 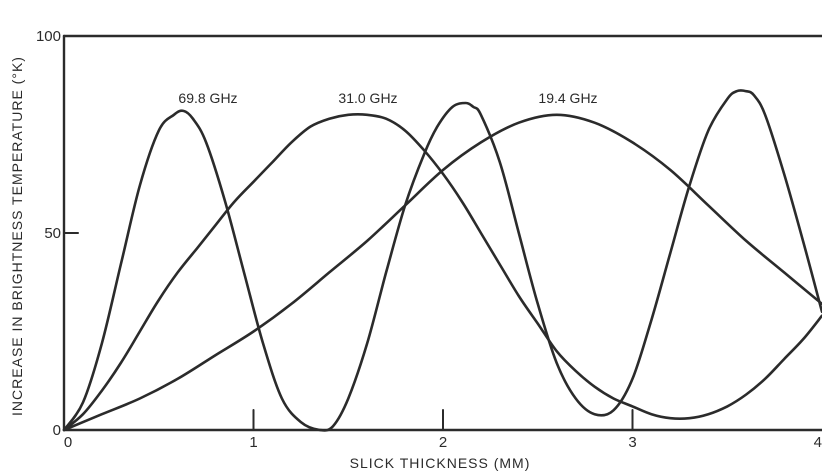 I want to click on x-tick-label: 3, so click(x=632, y=442).